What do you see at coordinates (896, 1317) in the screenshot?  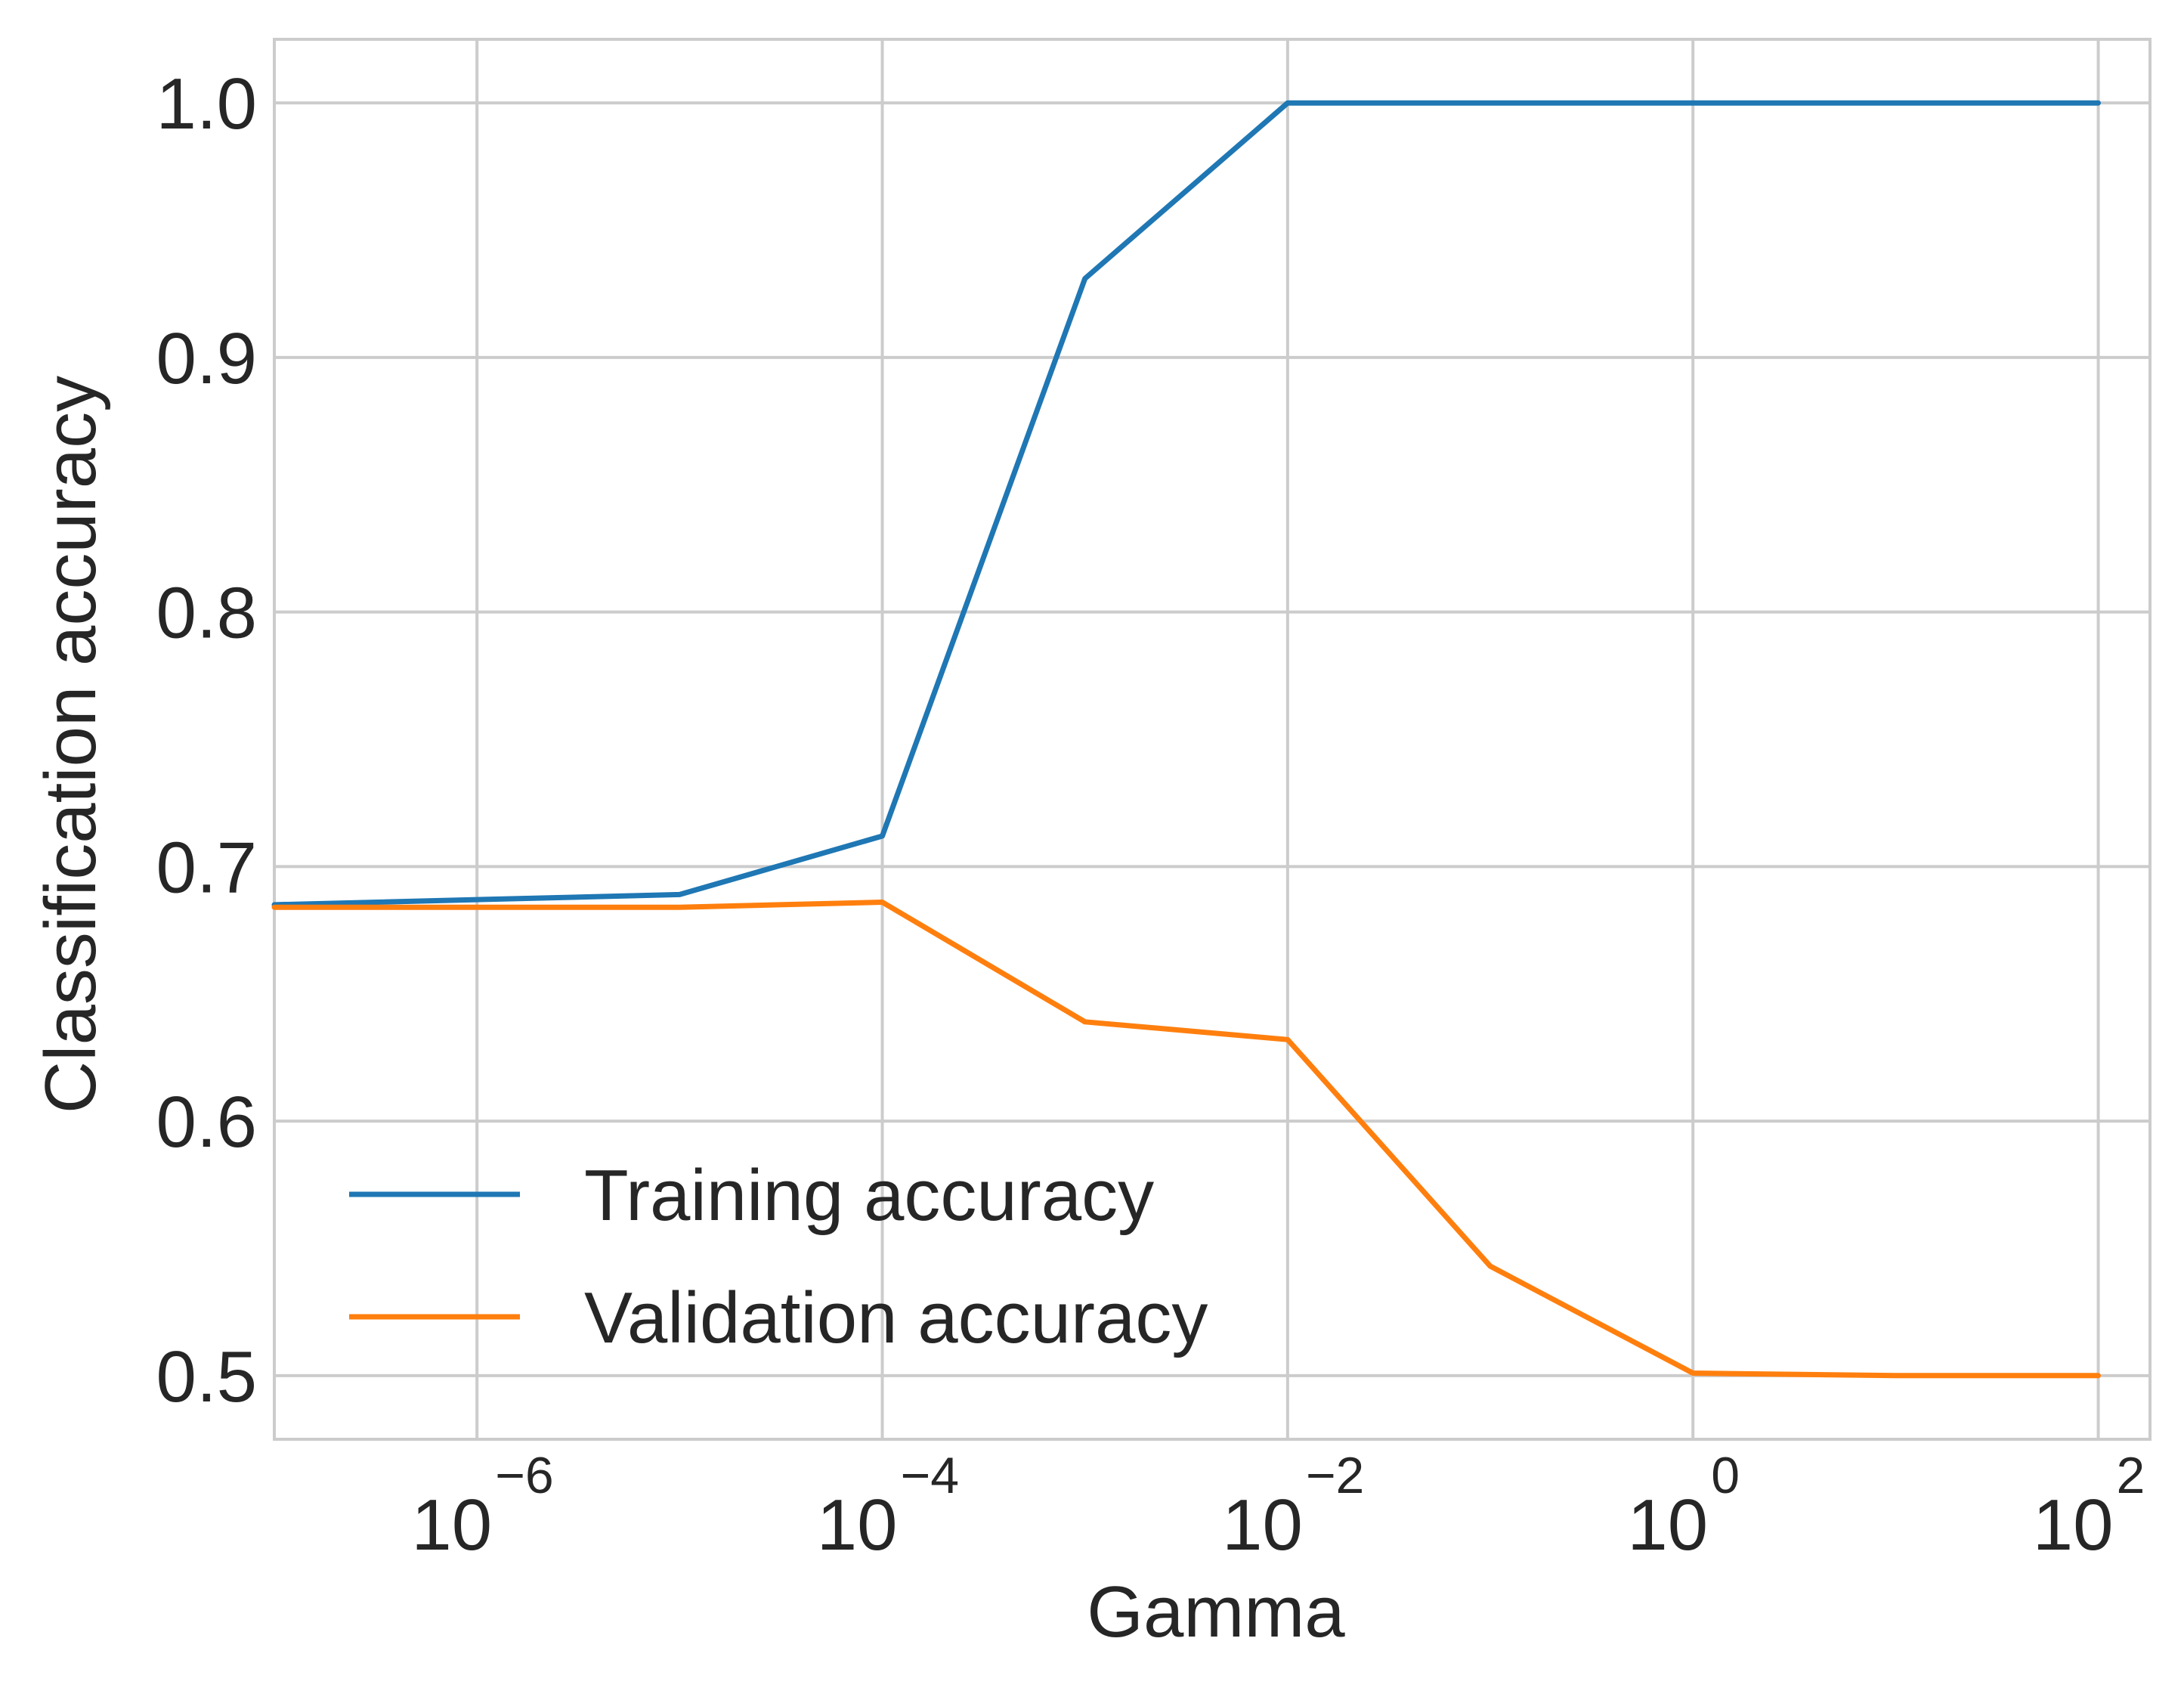 I see `legend-label: Validation accuracy` at bounding box center [896, 1317].